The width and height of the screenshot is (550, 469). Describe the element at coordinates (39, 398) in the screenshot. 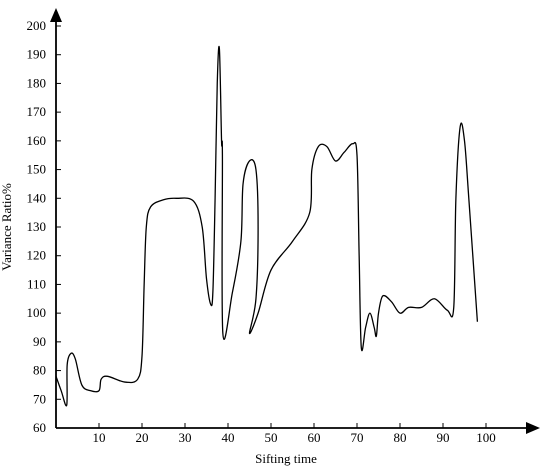

I see `y-tick-label: 70` at that location.